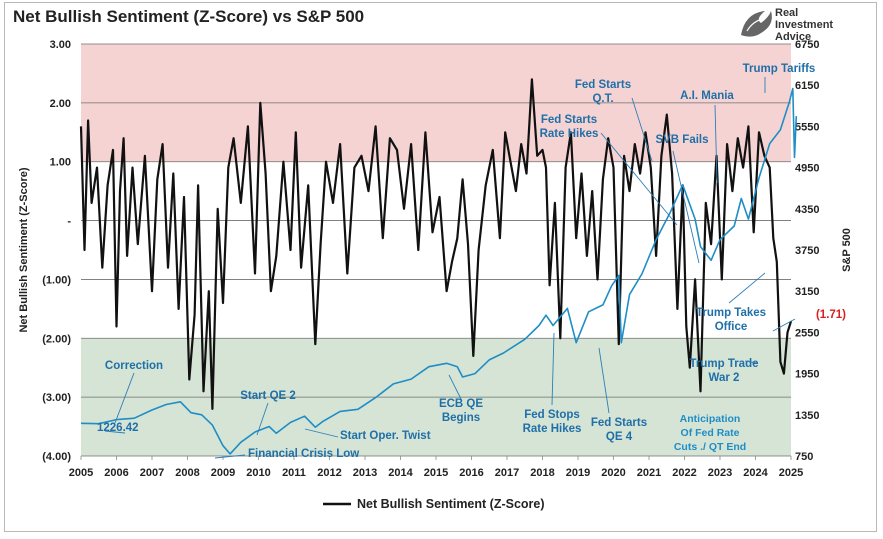 The width and height of the screenshot is (883, 539). I want to click on annotation-label: Trump Tariffs, so click(779, 69).